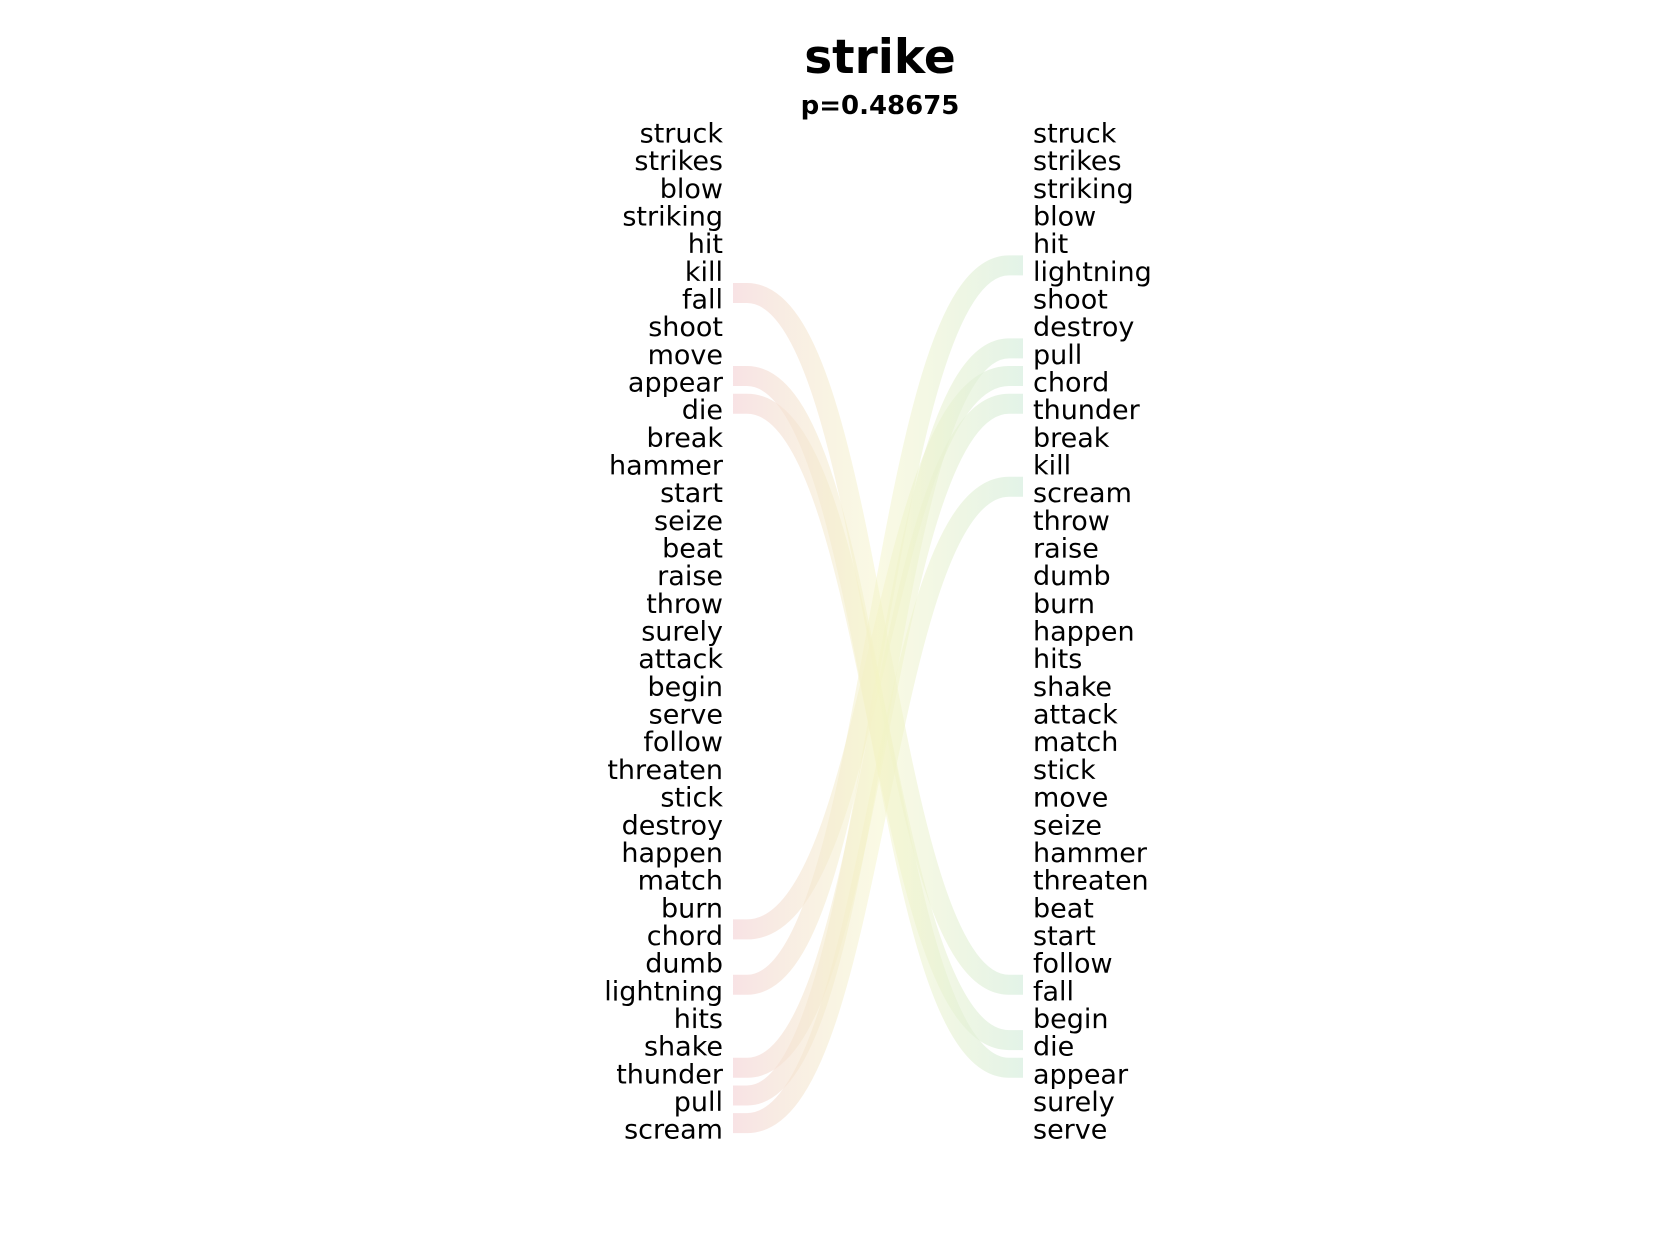  What do you see at coordinates (1052, 466) in the screenshot?
I see `right-word-kill: kill` at bounding box center [1052, 466].